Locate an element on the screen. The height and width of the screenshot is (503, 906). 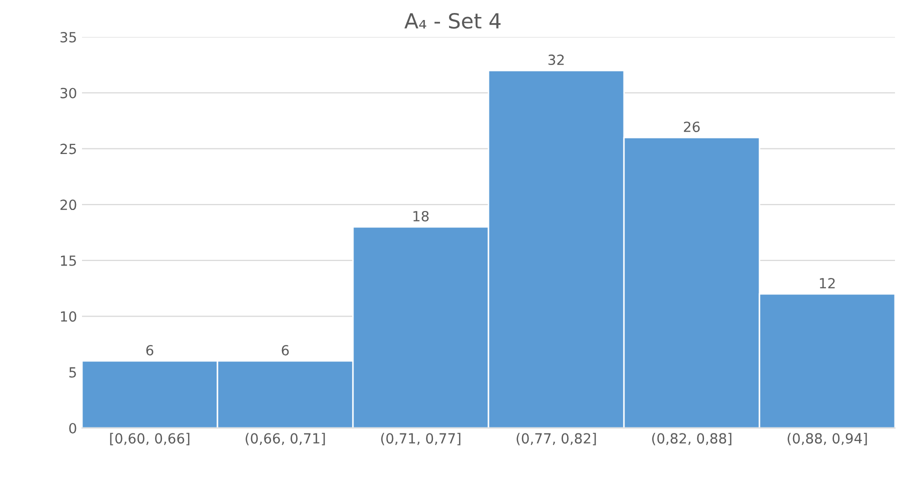
x-tick-label: (0,82, 0,88] is located at coordinates (692, 439).